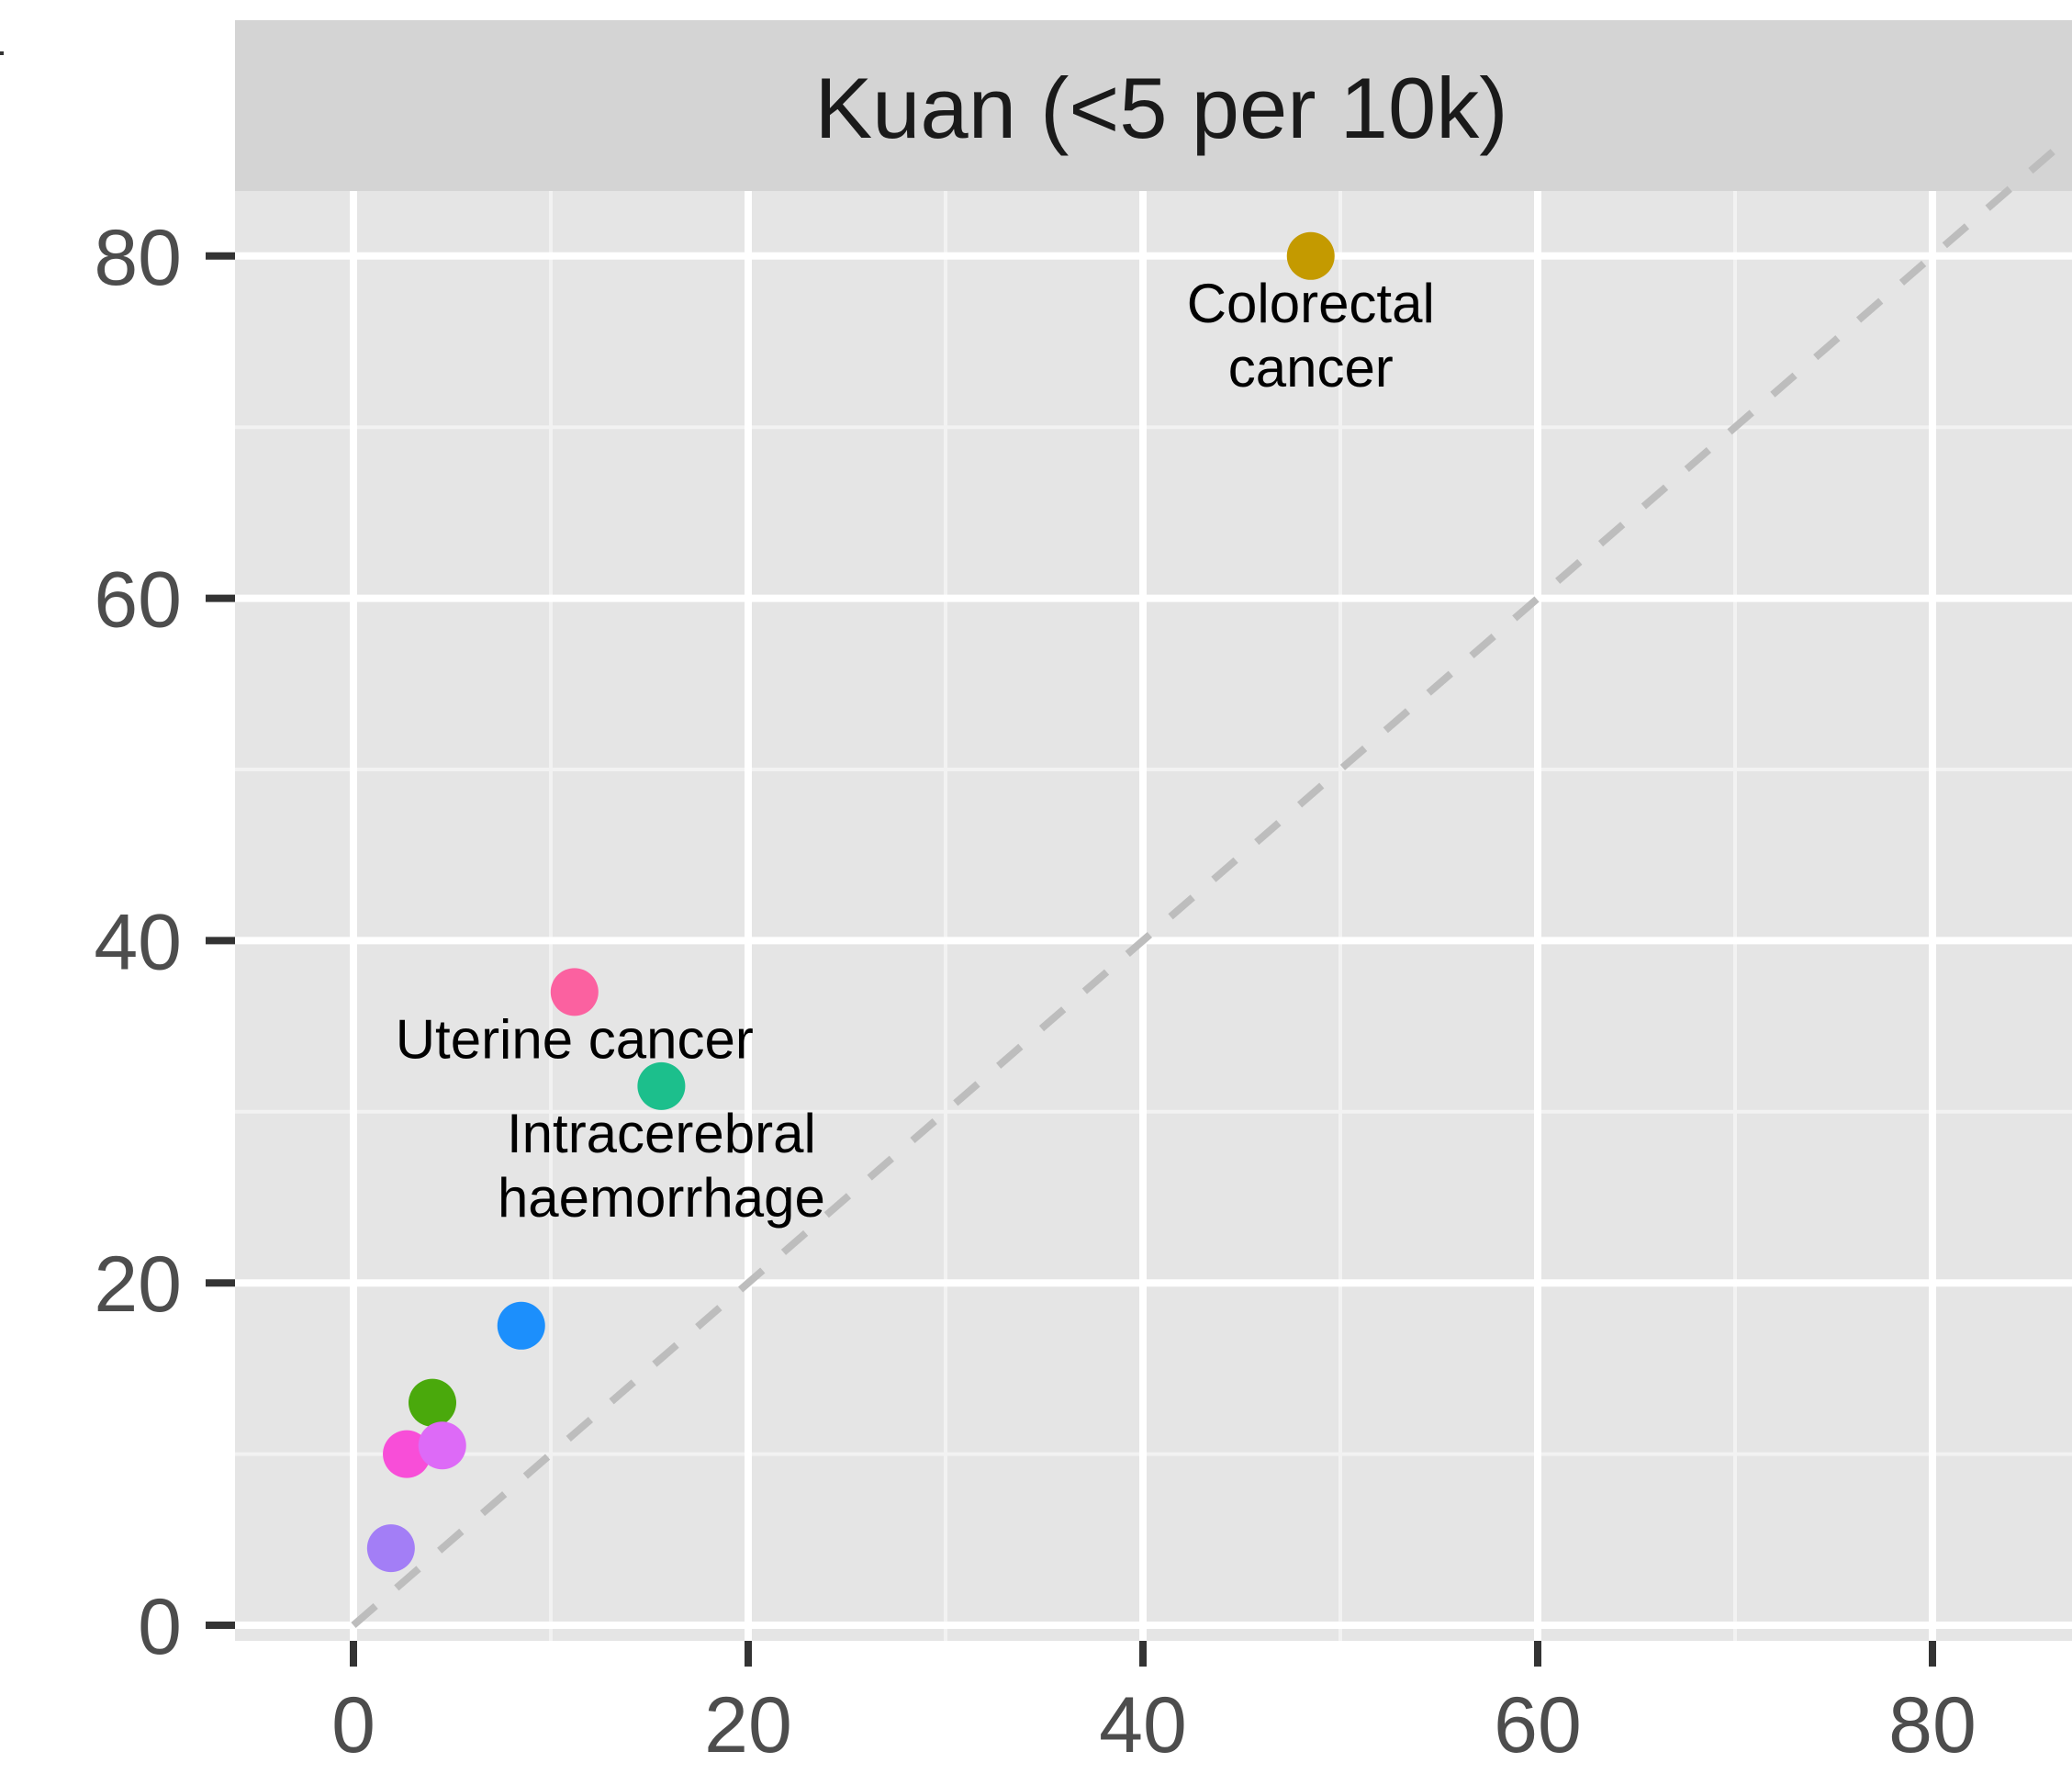 The image size is (2072, 1785). What do you see at coordinates (1311, 303) in the screenshot?
I see `point-label: Colorectal` at bounding box center [1311, 303].